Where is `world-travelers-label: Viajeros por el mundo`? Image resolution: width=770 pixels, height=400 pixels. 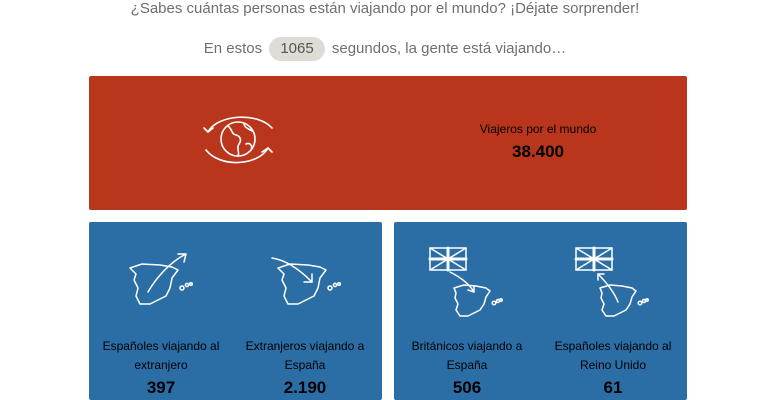 world-travelers-label: Viajeros por el mundo is located at coordinates (538, 129).